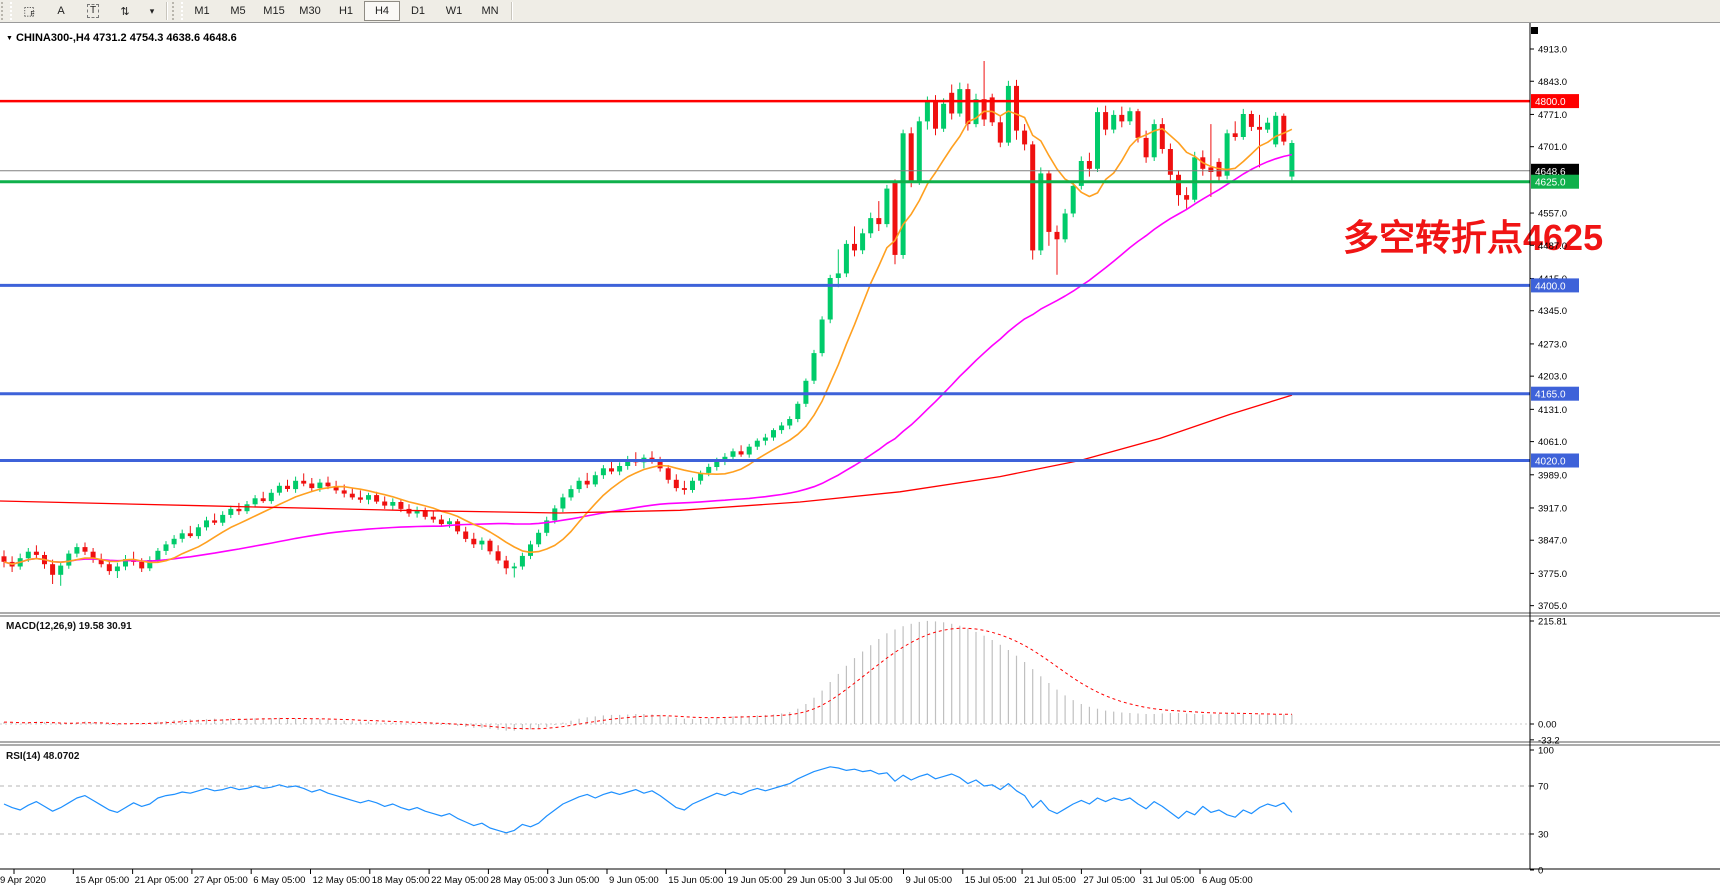  Describe the element at coordinates (1549, 740) in the screenshot. I see `macd-tick-label: -33.2` at that location.